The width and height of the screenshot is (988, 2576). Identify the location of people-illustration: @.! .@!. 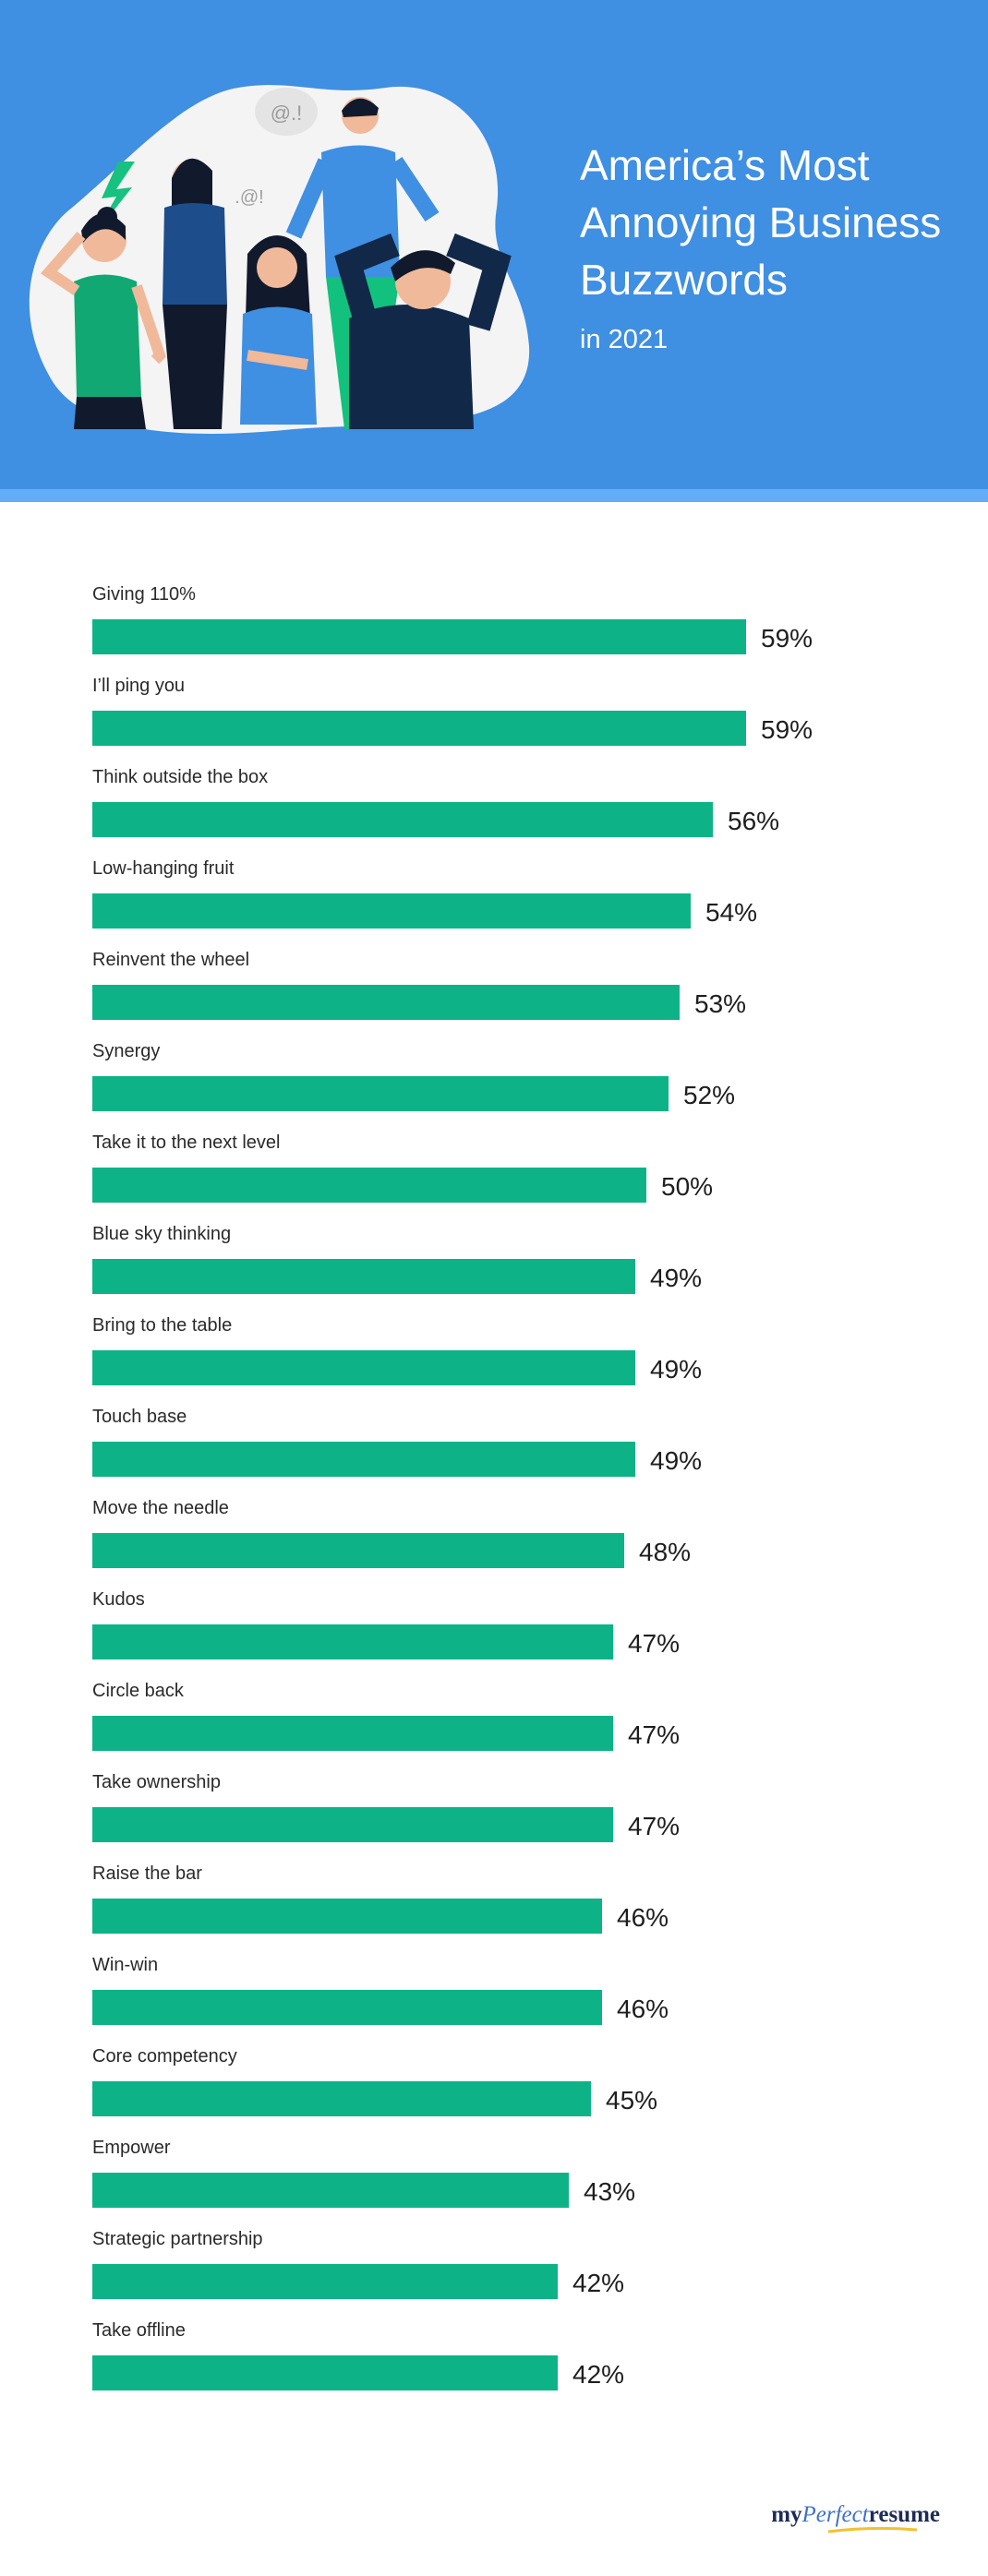
(279, 259).